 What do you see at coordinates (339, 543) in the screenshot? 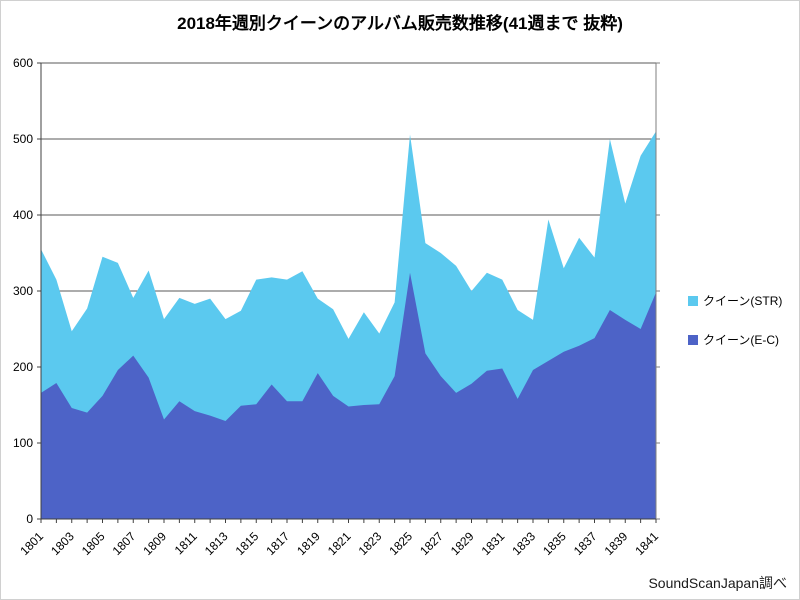
I see `x-axis-label: 1821` at bounding box center [339, 543].